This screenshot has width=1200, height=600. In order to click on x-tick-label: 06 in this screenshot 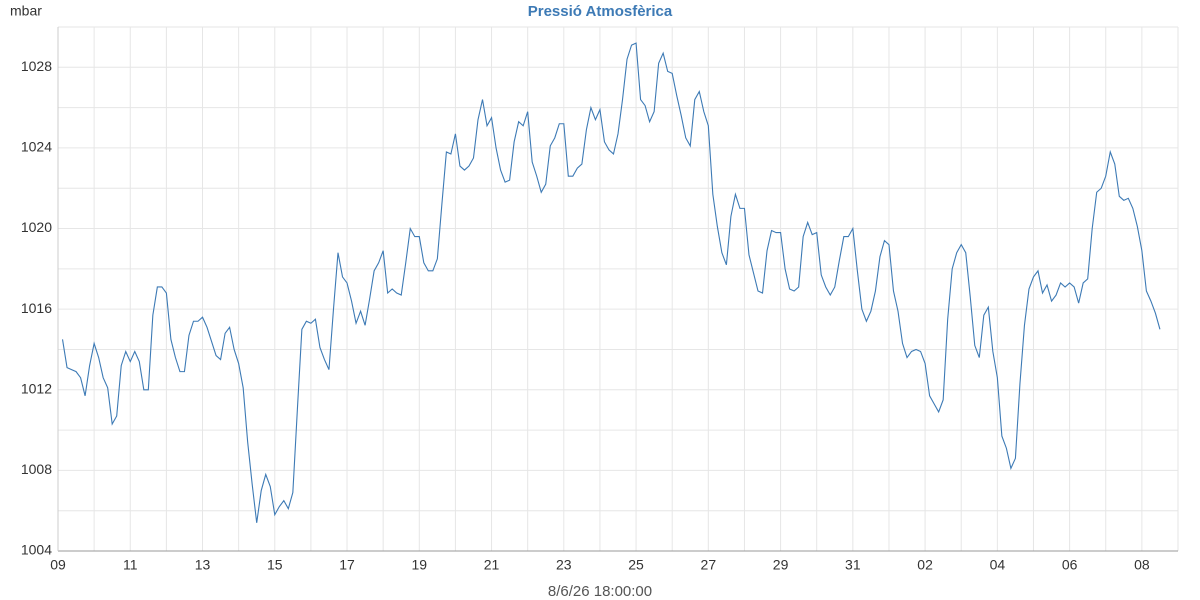, I will do `click(1070, 565)`.